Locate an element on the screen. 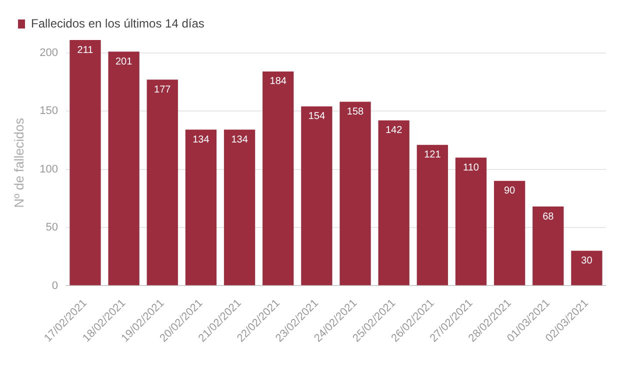  y-tick-label: 150 is located at coordinates (49, 111).